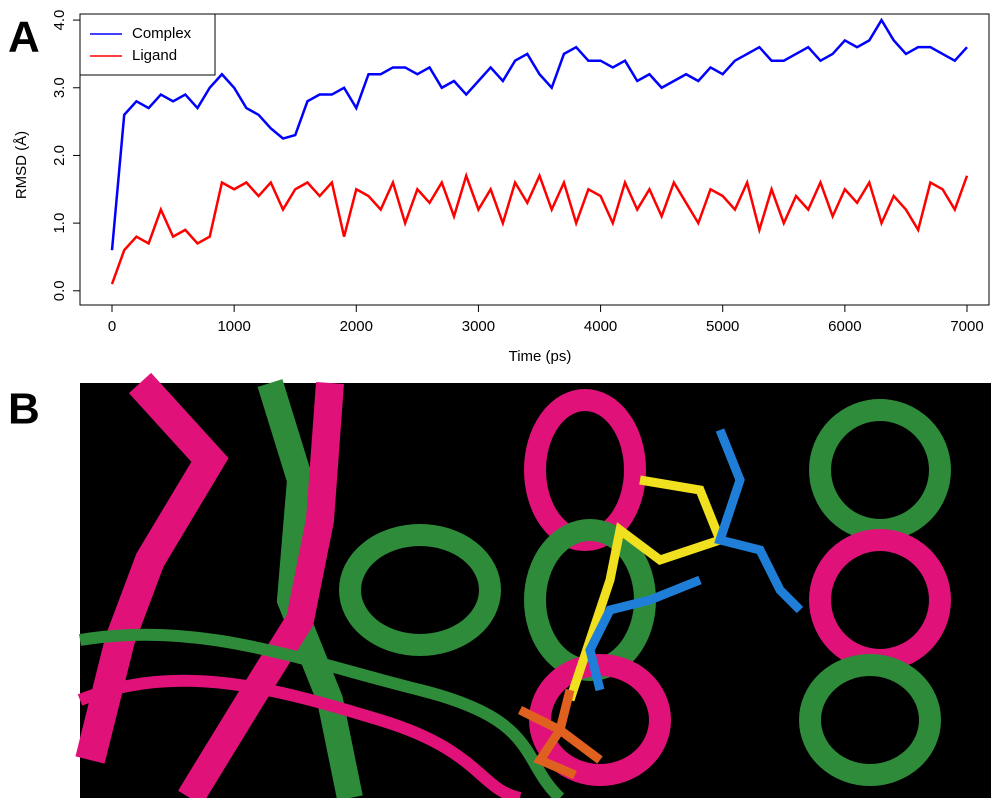  What do you see at coordinates (233, 326) in the screenshot?
I see `x-tick-label: 1000` at bounding box center [233, 326].